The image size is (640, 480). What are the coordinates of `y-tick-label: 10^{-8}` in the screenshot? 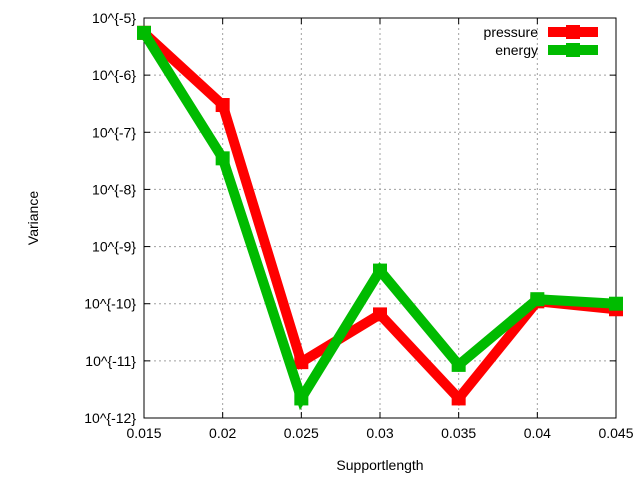 It's located at (114, 189).